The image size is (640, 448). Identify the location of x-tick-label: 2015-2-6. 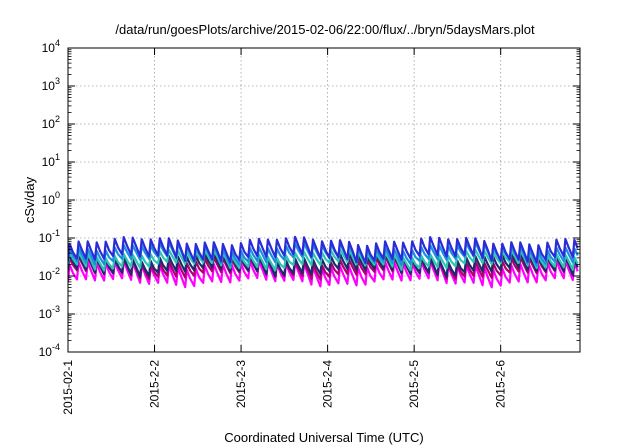
(501, 384).